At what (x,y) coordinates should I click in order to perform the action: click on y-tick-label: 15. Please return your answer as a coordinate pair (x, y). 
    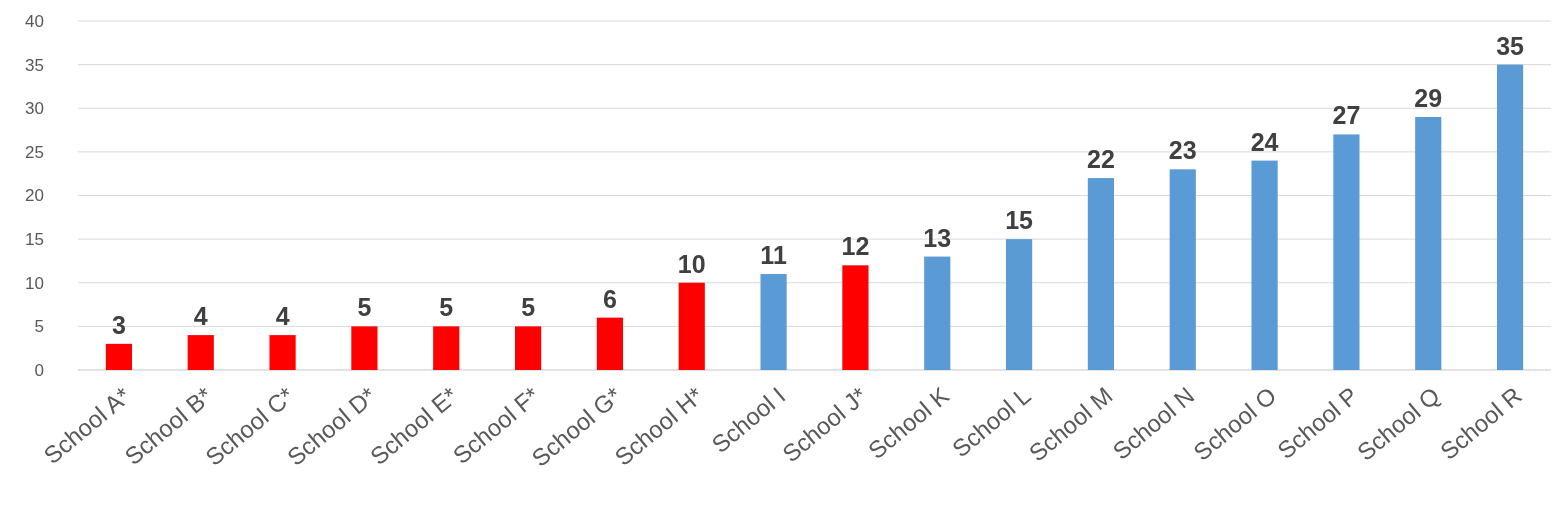
    Looking at the image, I should click on (34, 240).